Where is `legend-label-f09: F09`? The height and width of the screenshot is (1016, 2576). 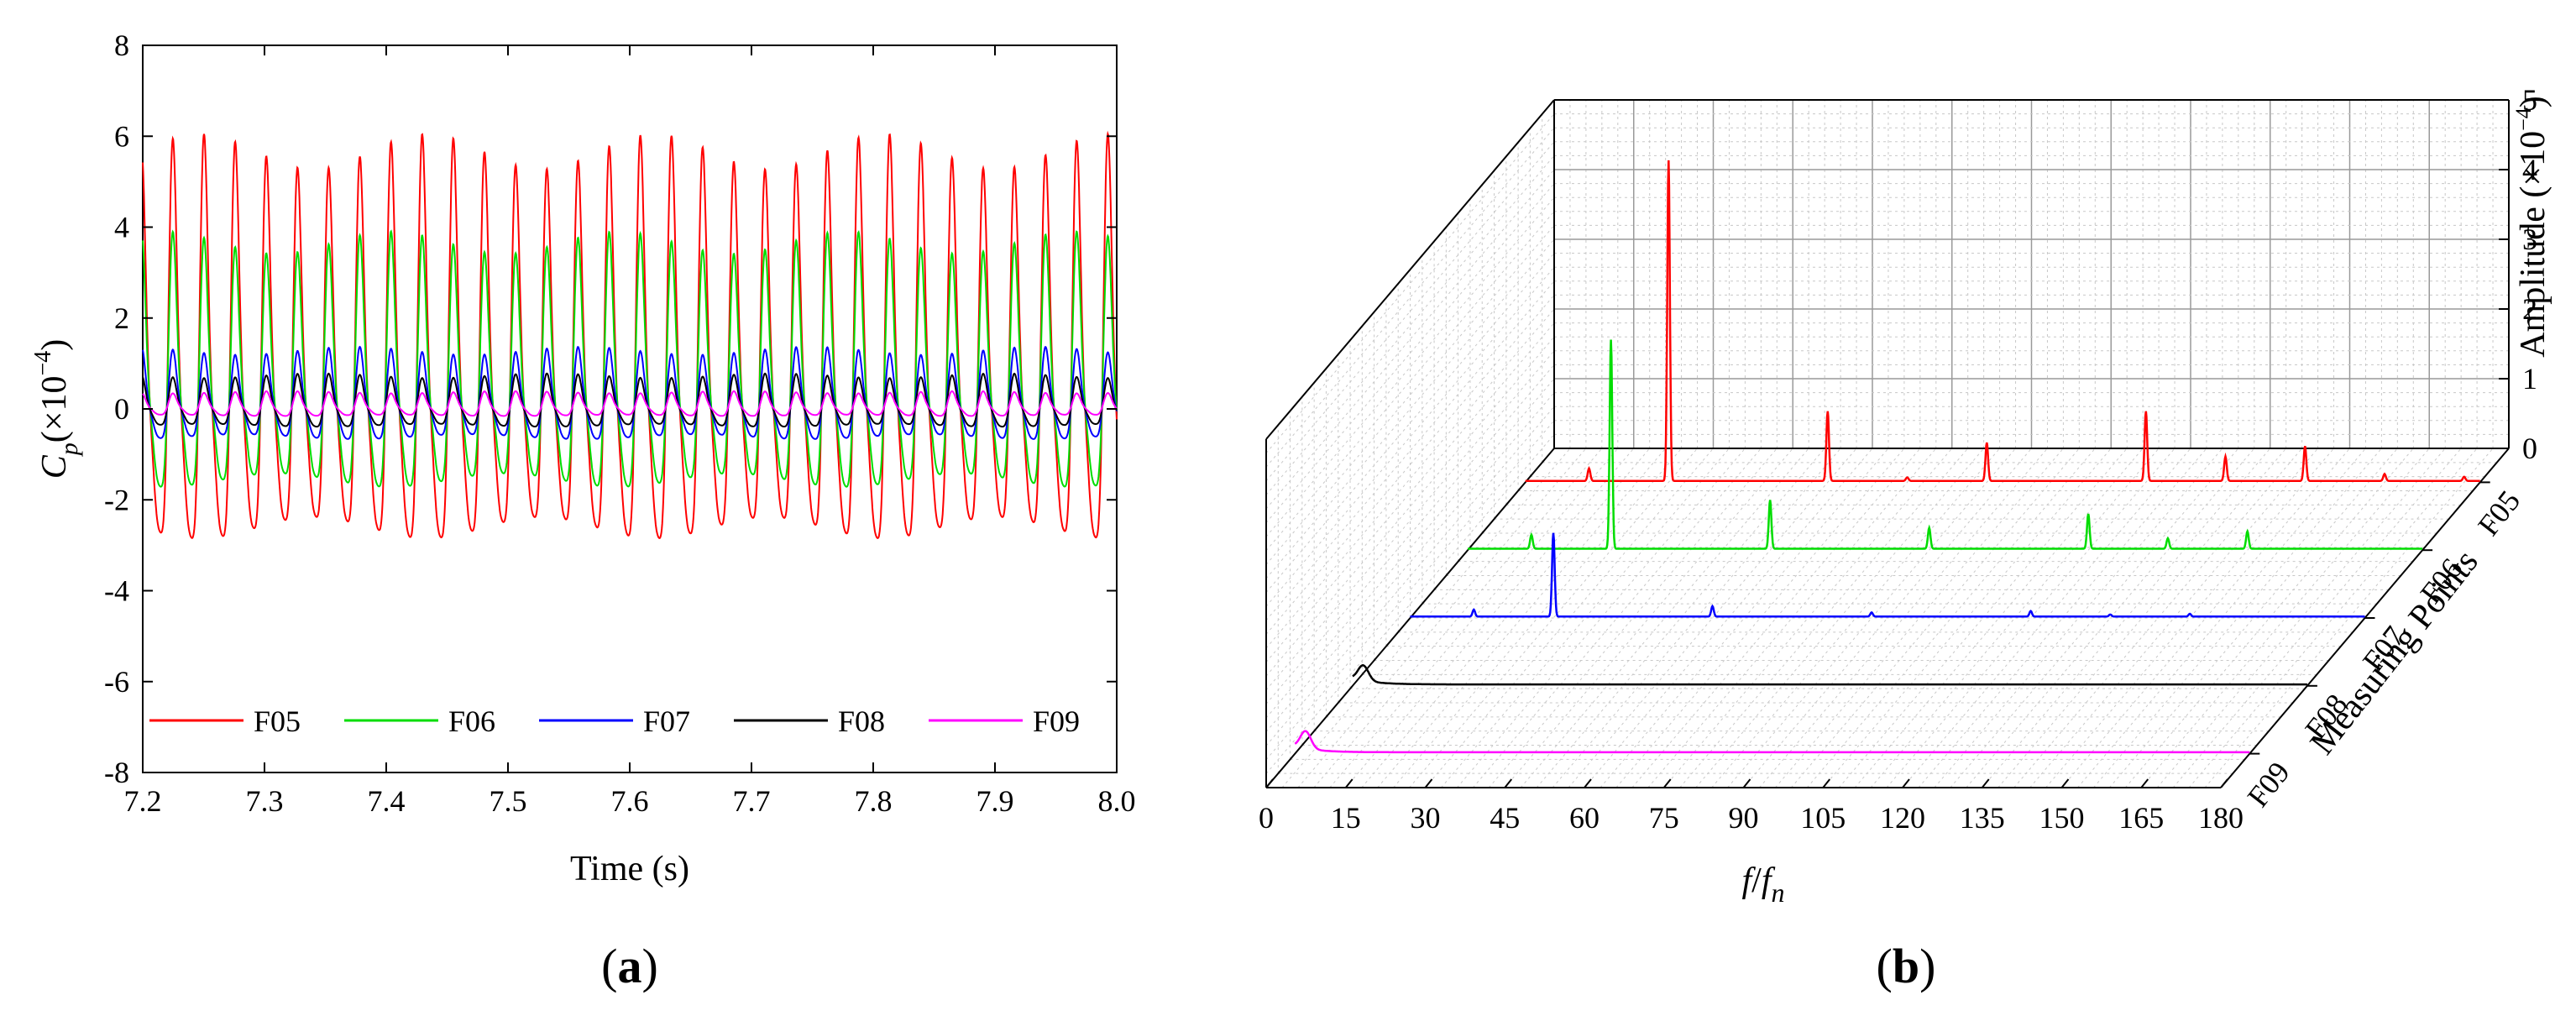 legend-label-f09: F09 is located at coordinates (1056, 721).